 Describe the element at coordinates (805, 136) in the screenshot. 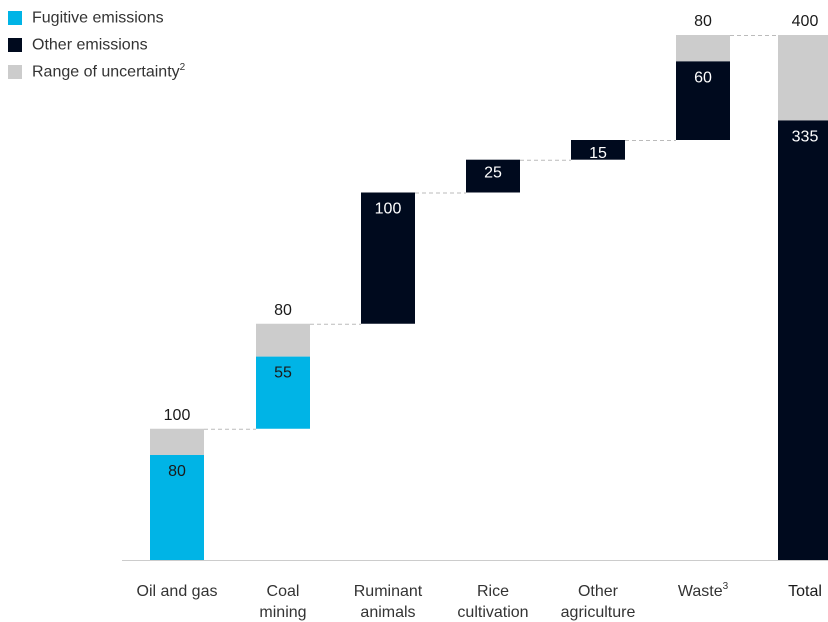

I see `data-label-6: 335` at that location.